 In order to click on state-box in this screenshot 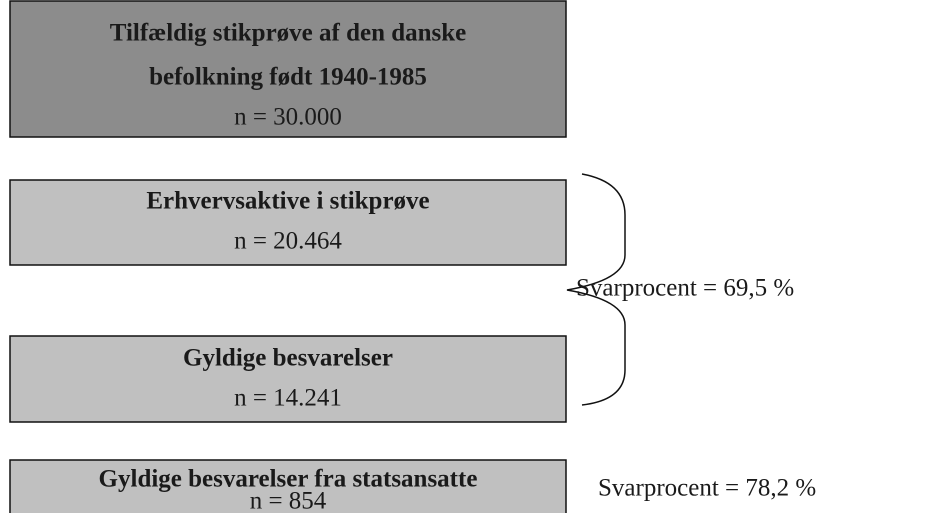, I will do `click(288, 486)`.